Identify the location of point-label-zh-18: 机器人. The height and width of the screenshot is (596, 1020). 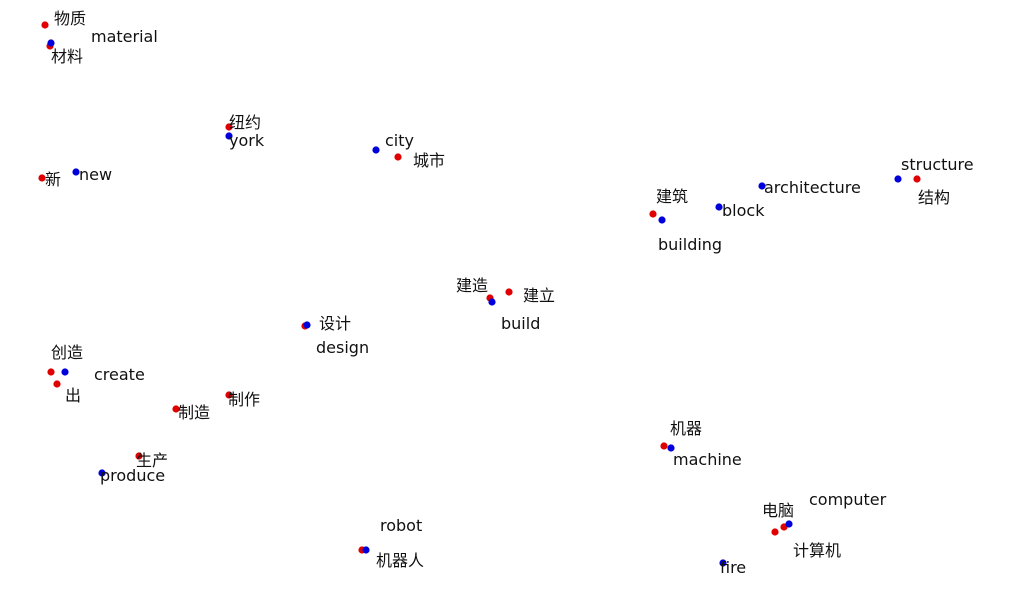
(400, 560).